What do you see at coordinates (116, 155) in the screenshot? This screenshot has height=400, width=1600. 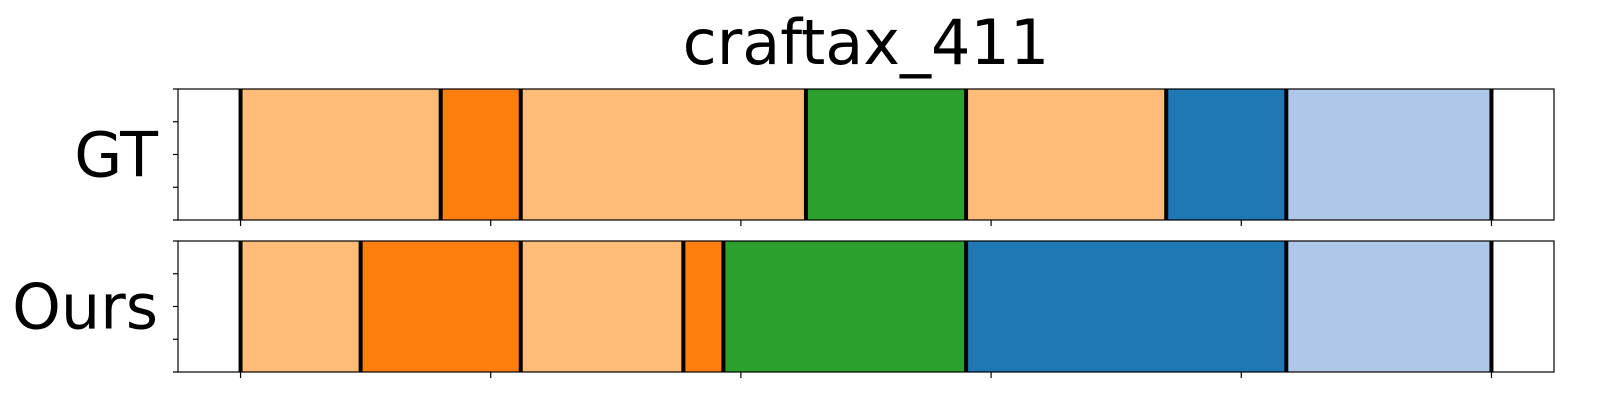 I see `row-label: GT` at bounding box center [116, 155].